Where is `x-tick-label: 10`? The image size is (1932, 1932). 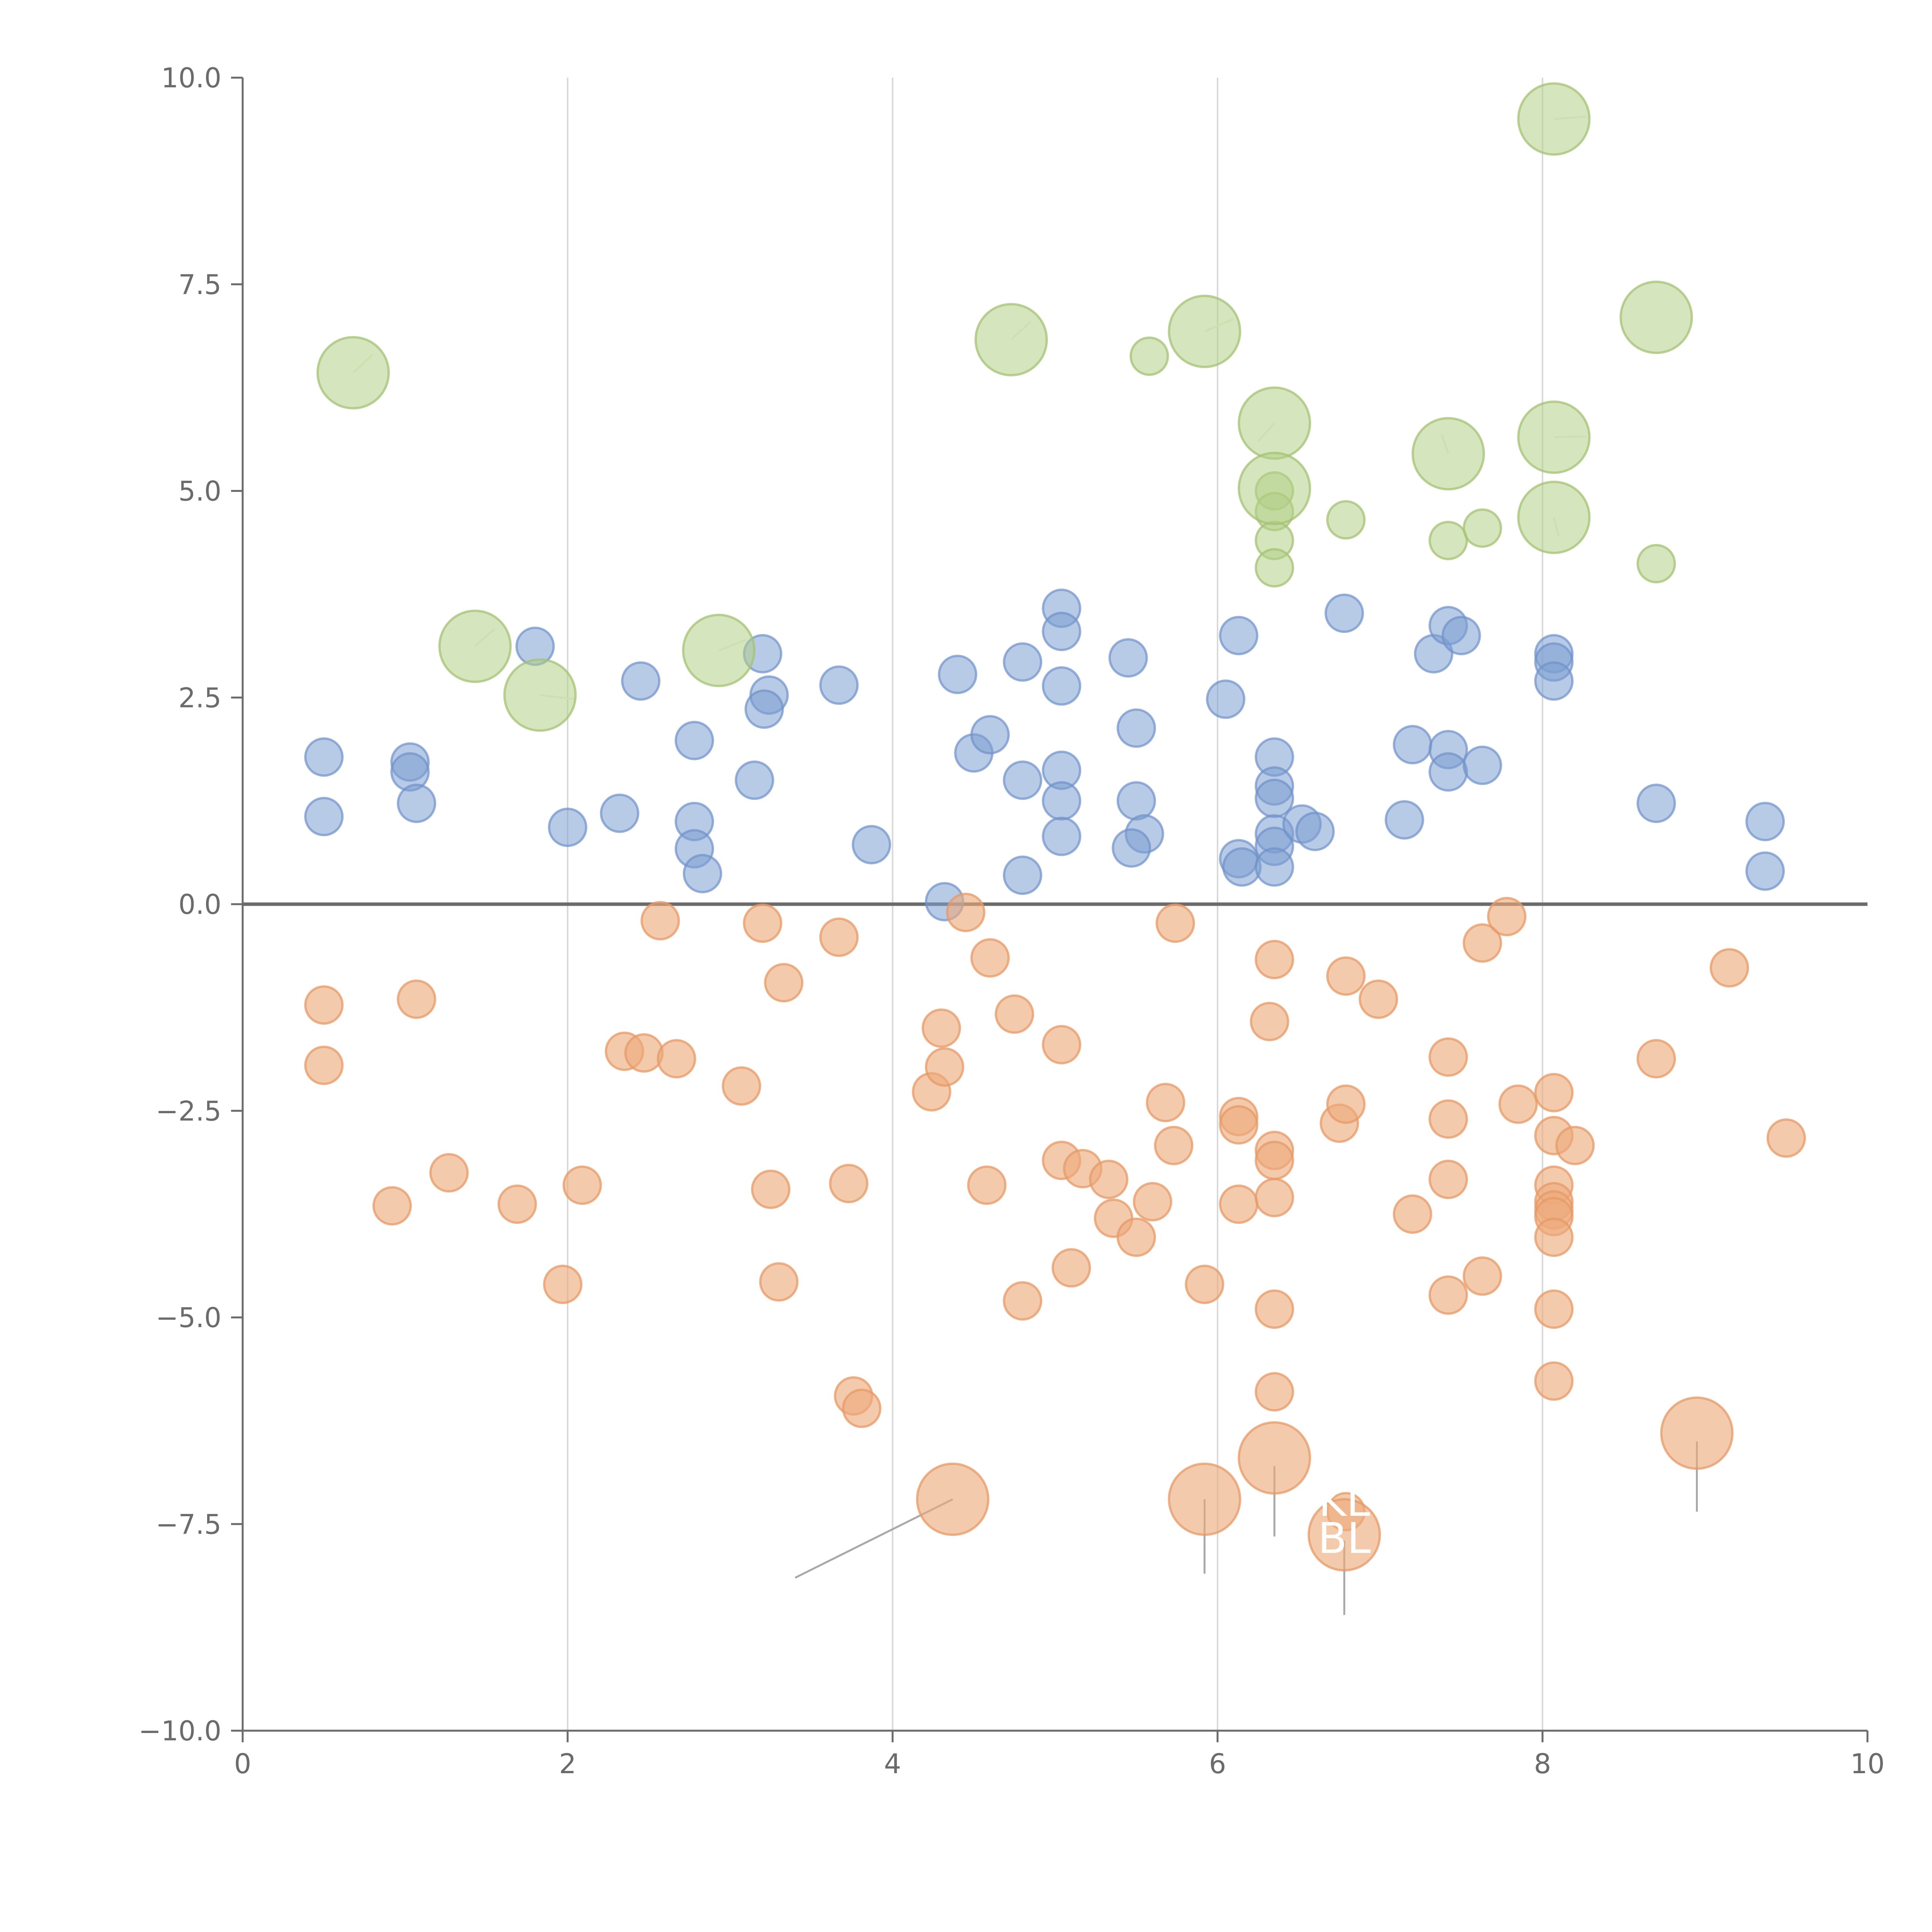
x-tick-label: 10 is located at coordinates (1867, 1764).